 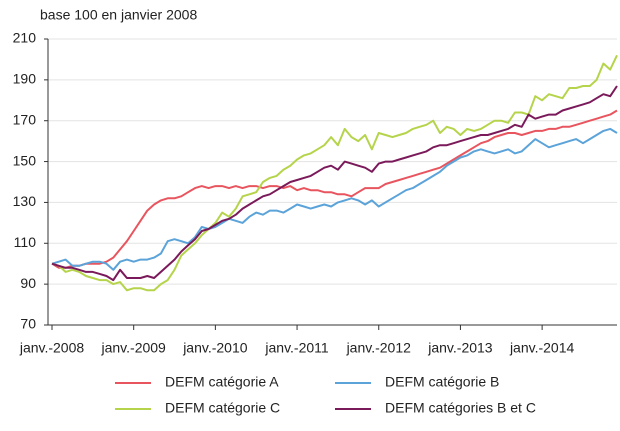 I want to click on x-tick-label: janv.-2008, so click(x=52, y=348).